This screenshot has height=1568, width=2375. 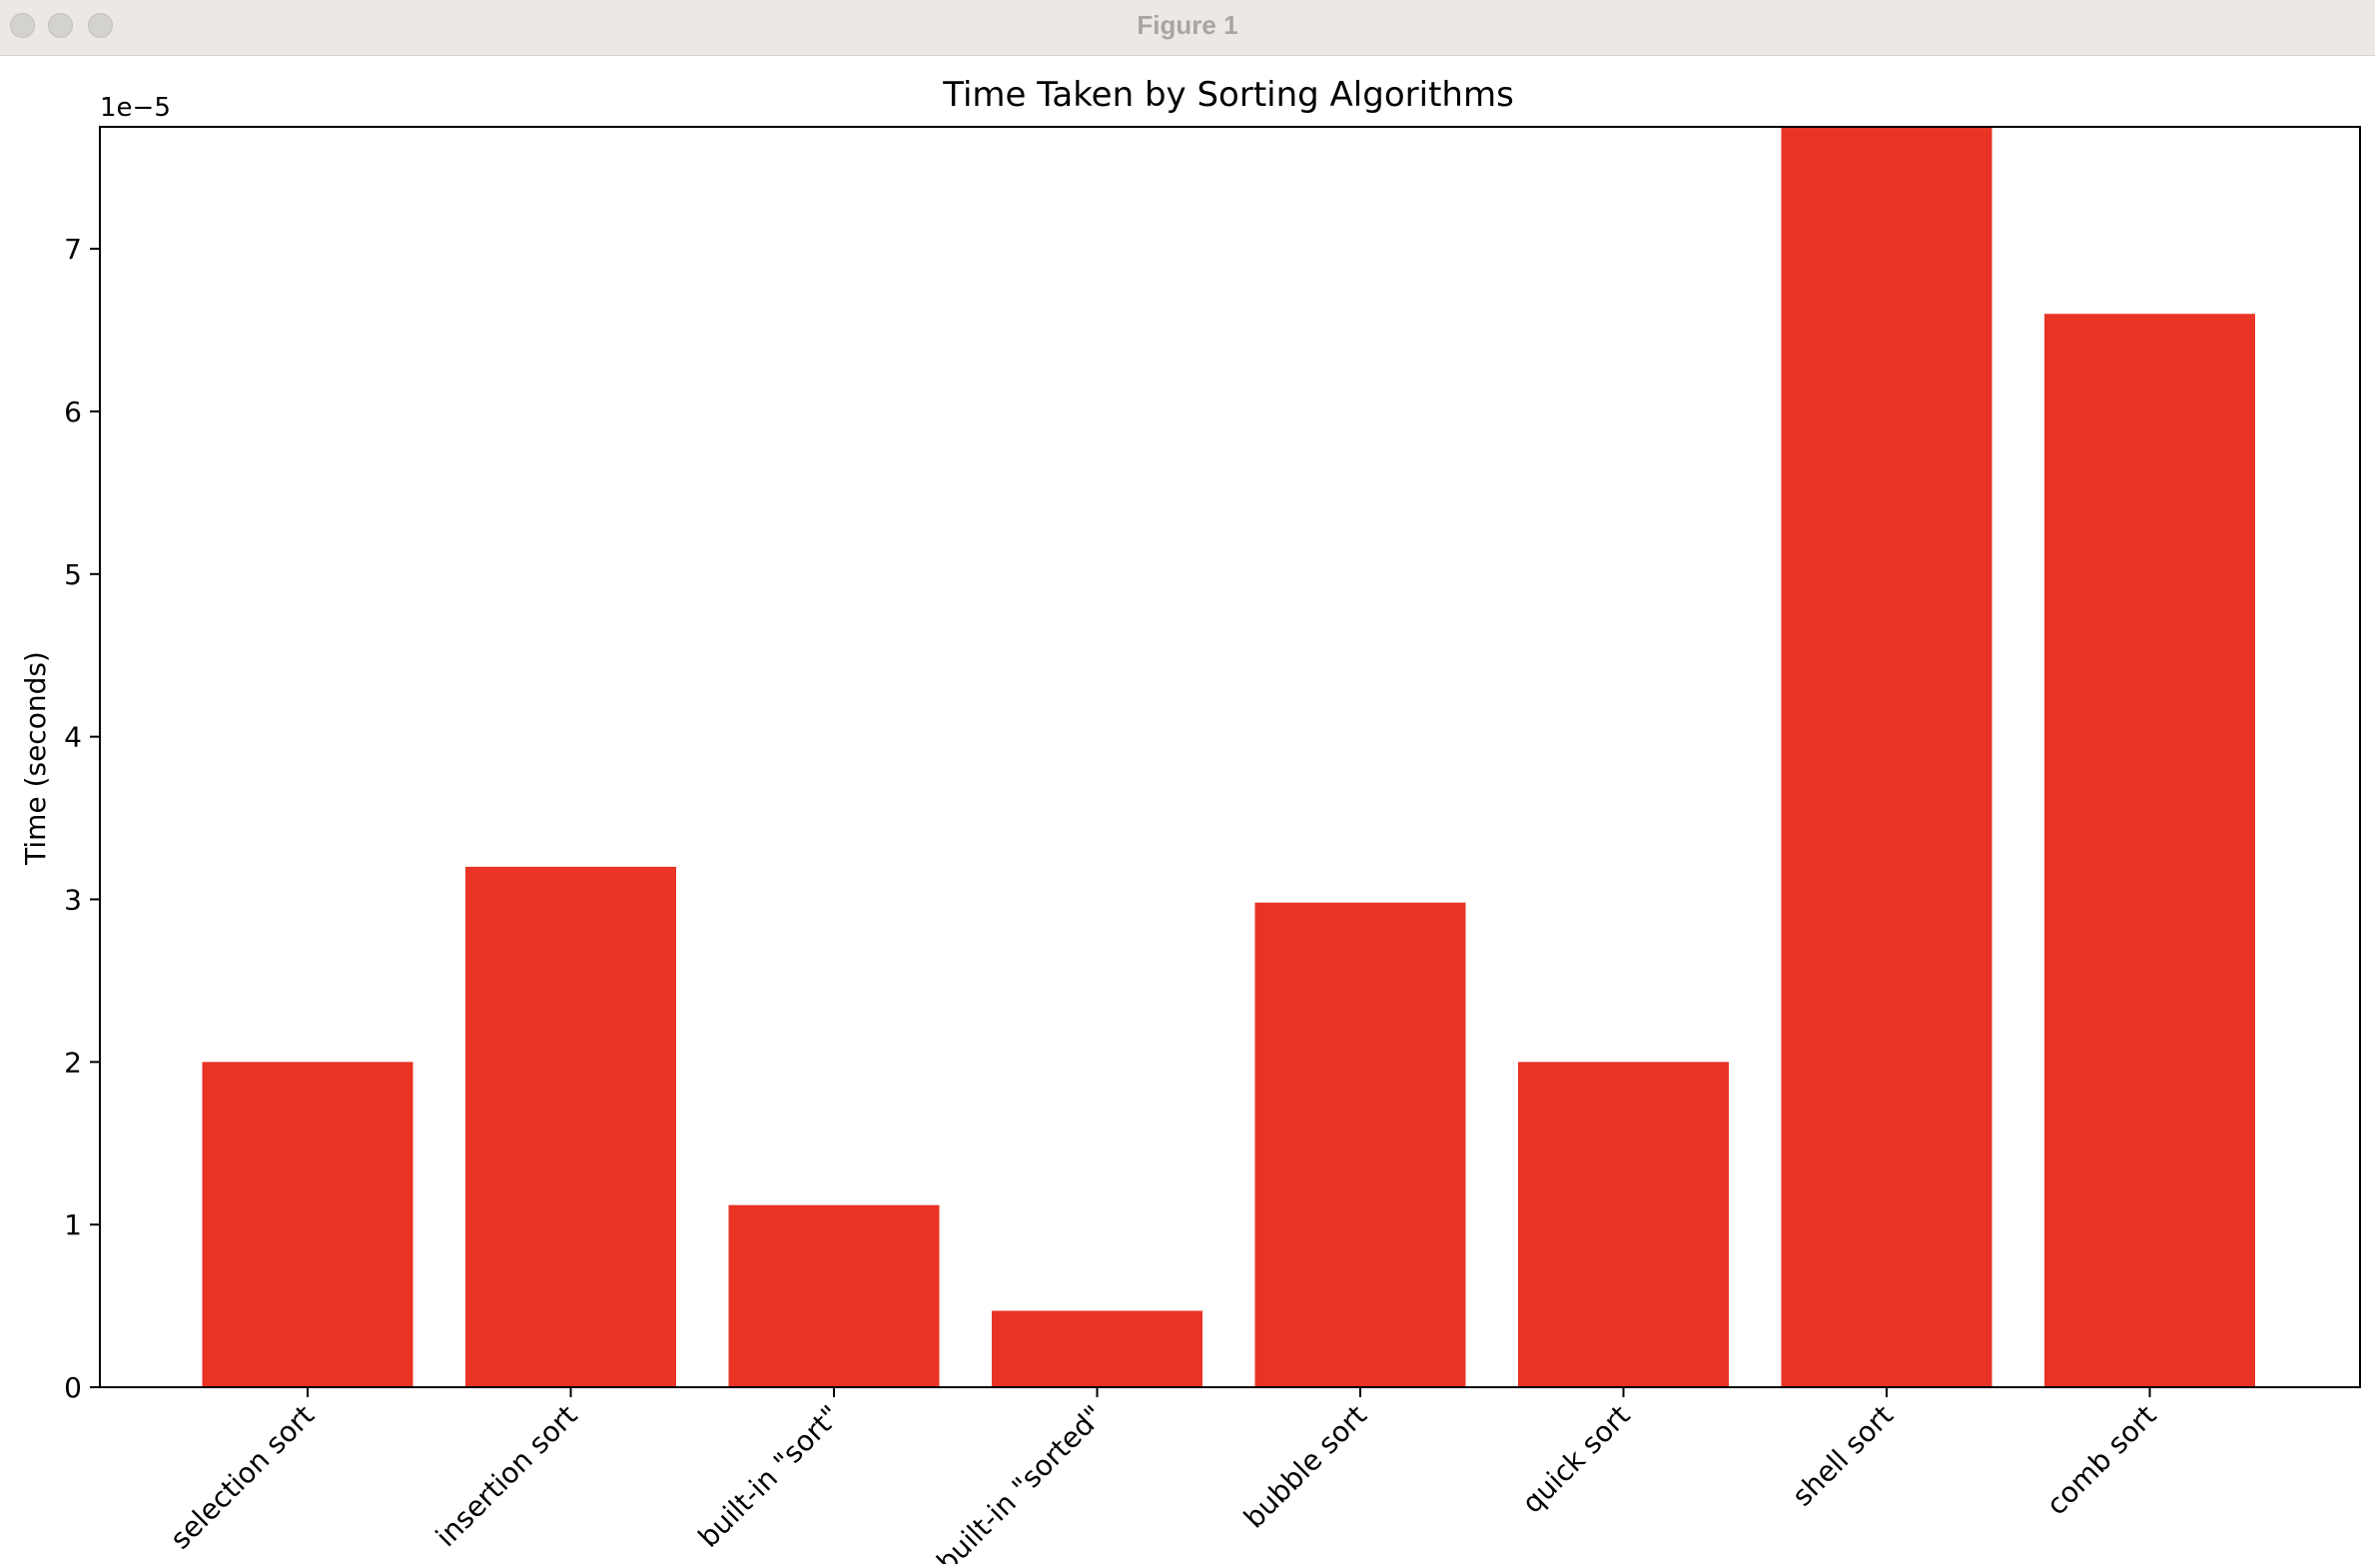 I want to click on zoom-window-button, so click(x=100, y=25).